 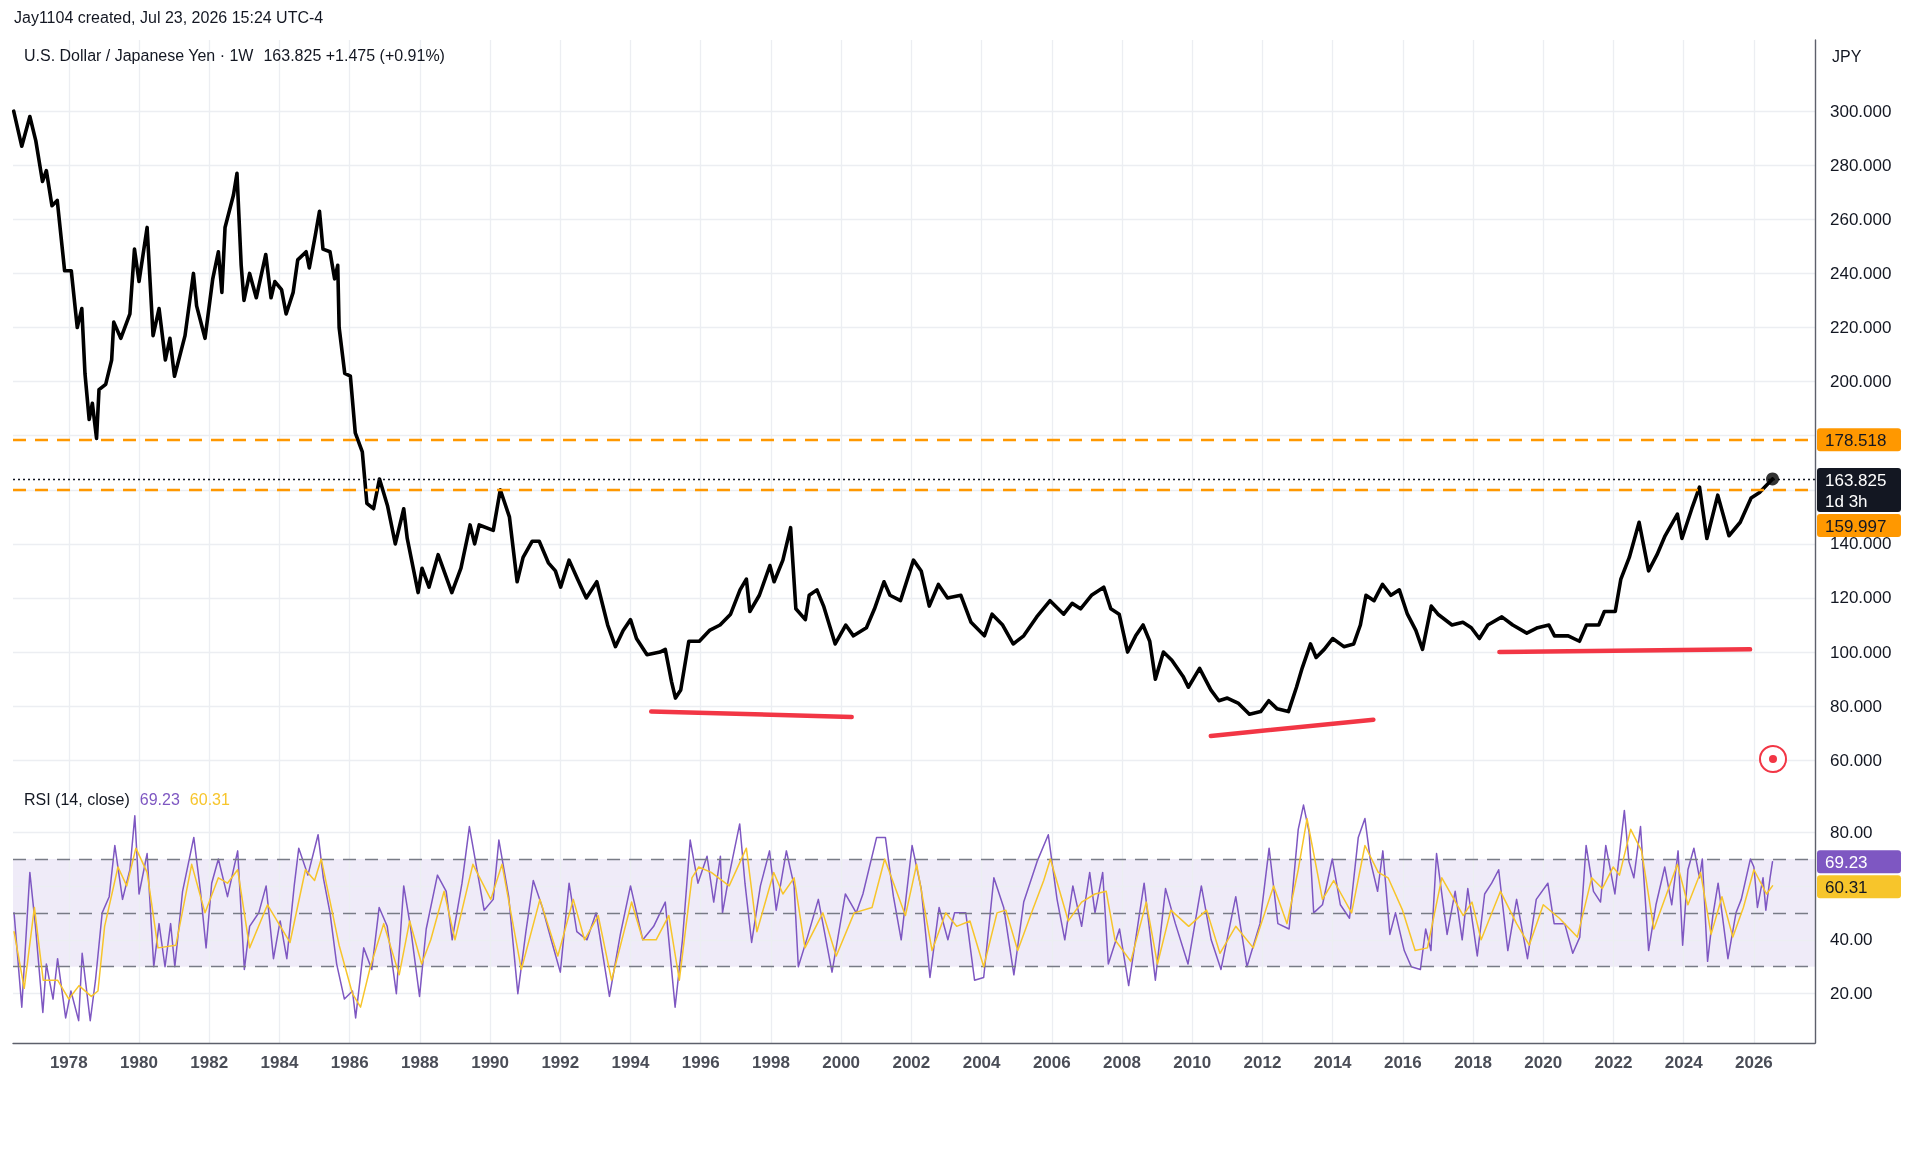 I want to click on x-tick-label: 2006, so click(x=1051, y=1062).